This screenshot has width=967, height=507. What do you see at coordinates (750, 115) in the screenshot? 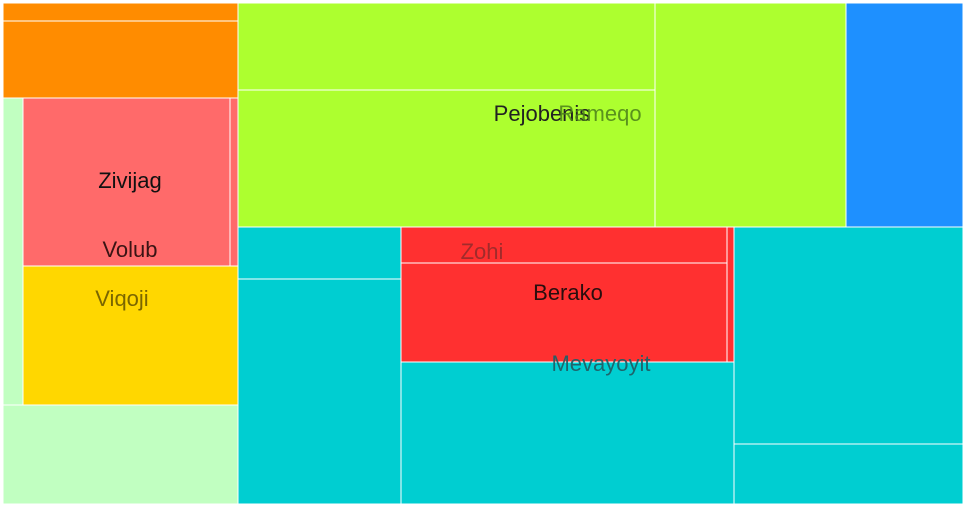
I see `treemap-cell-green-right` at bounding box center [750, 115].